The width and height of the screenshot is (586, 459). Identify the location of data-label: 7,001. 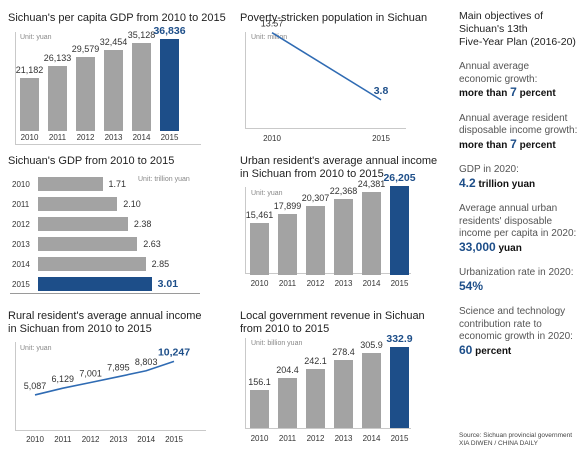
(90, 373).